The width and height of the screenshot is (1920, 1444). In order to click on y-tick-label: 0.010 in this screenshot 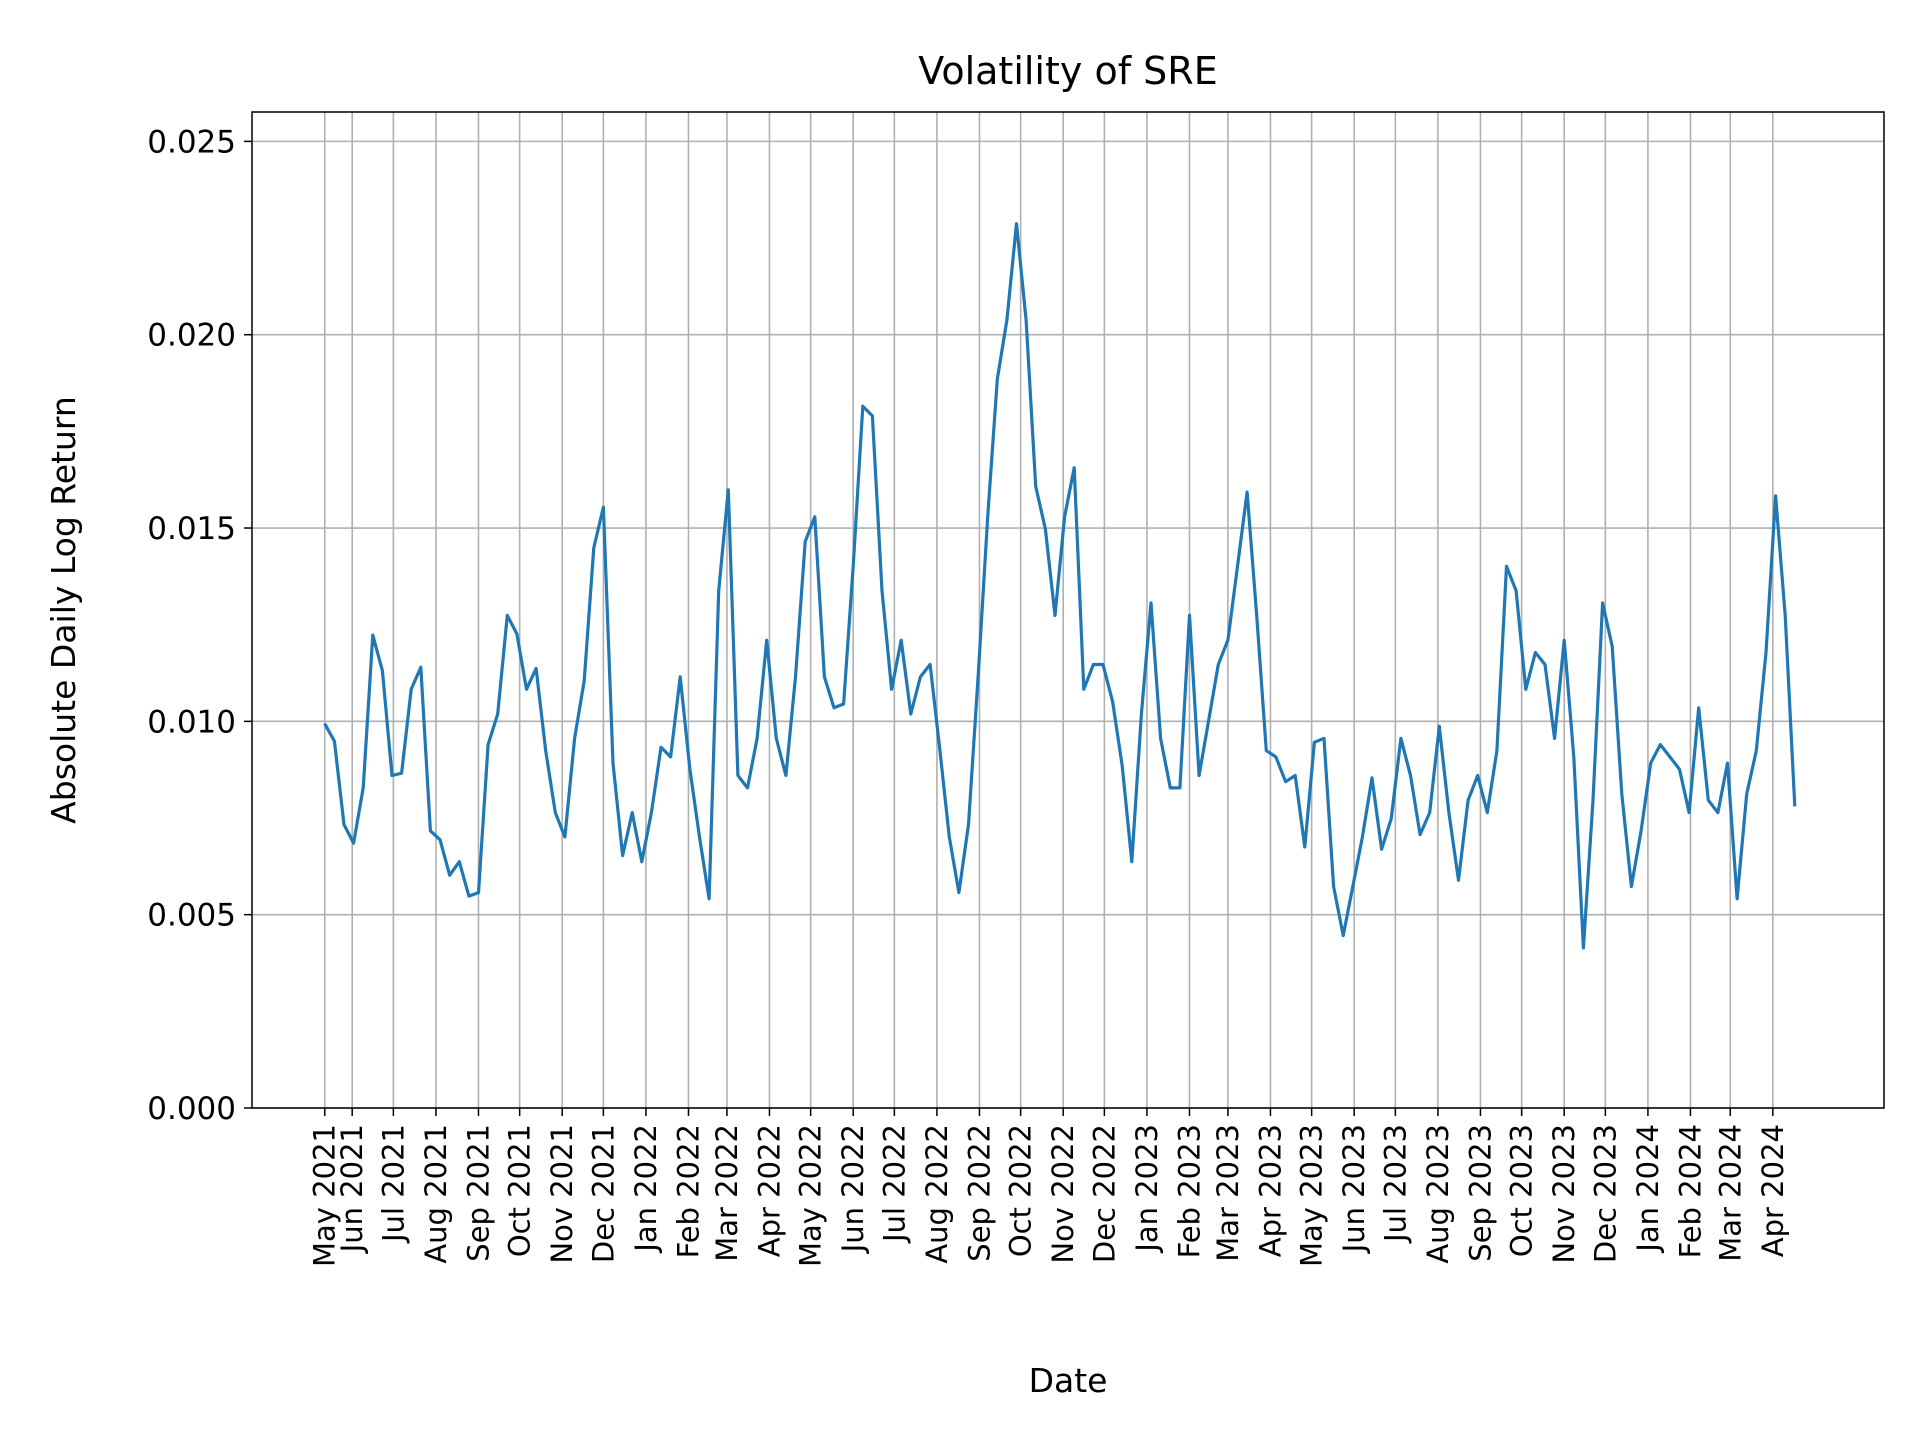, I will do `click(191, 722)`.